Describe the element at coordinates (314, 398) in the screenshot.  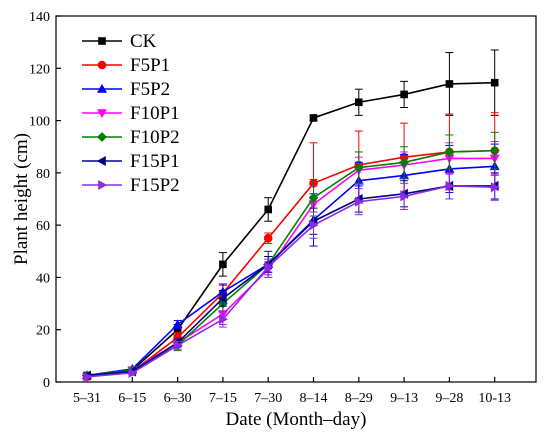
I see `x-tick-label: 8–14` at that location.